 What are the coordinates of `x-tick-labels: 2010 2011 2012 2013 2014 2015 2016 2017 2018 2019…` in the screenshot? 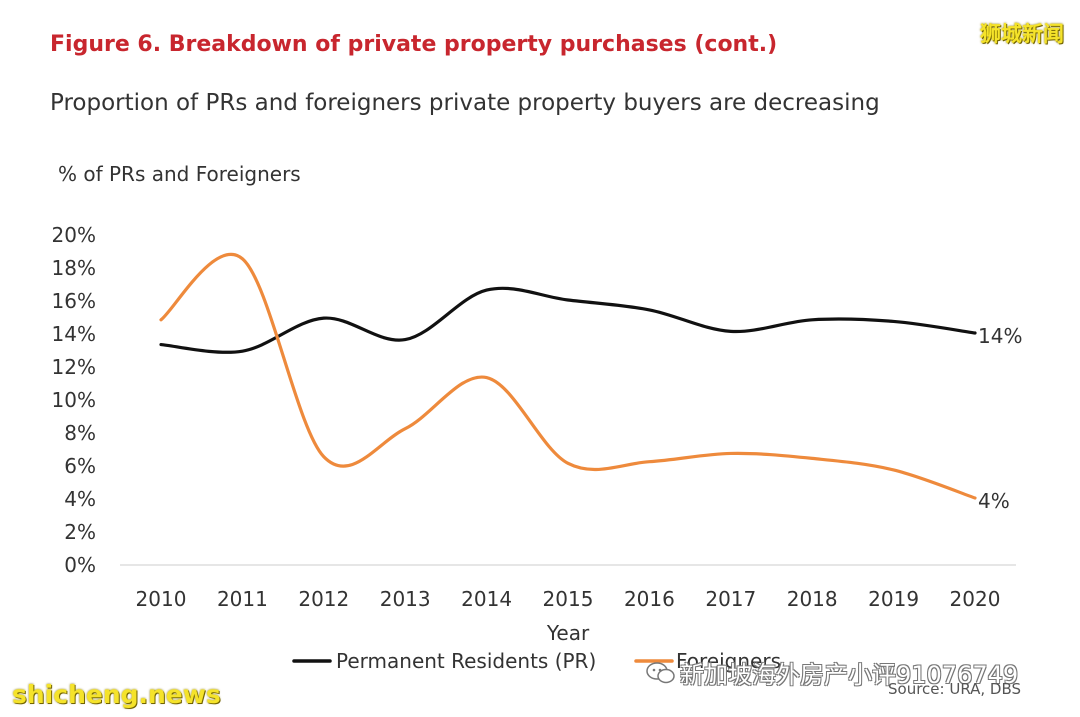 It's located at (568, 599).